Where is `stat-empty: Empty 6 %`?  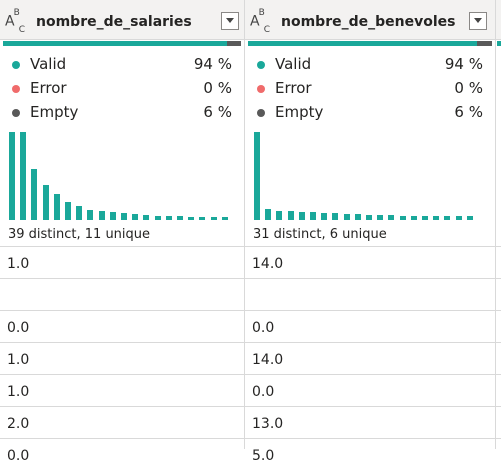
stat-empty: Empty 6 % is located at coordinates (122, 114).